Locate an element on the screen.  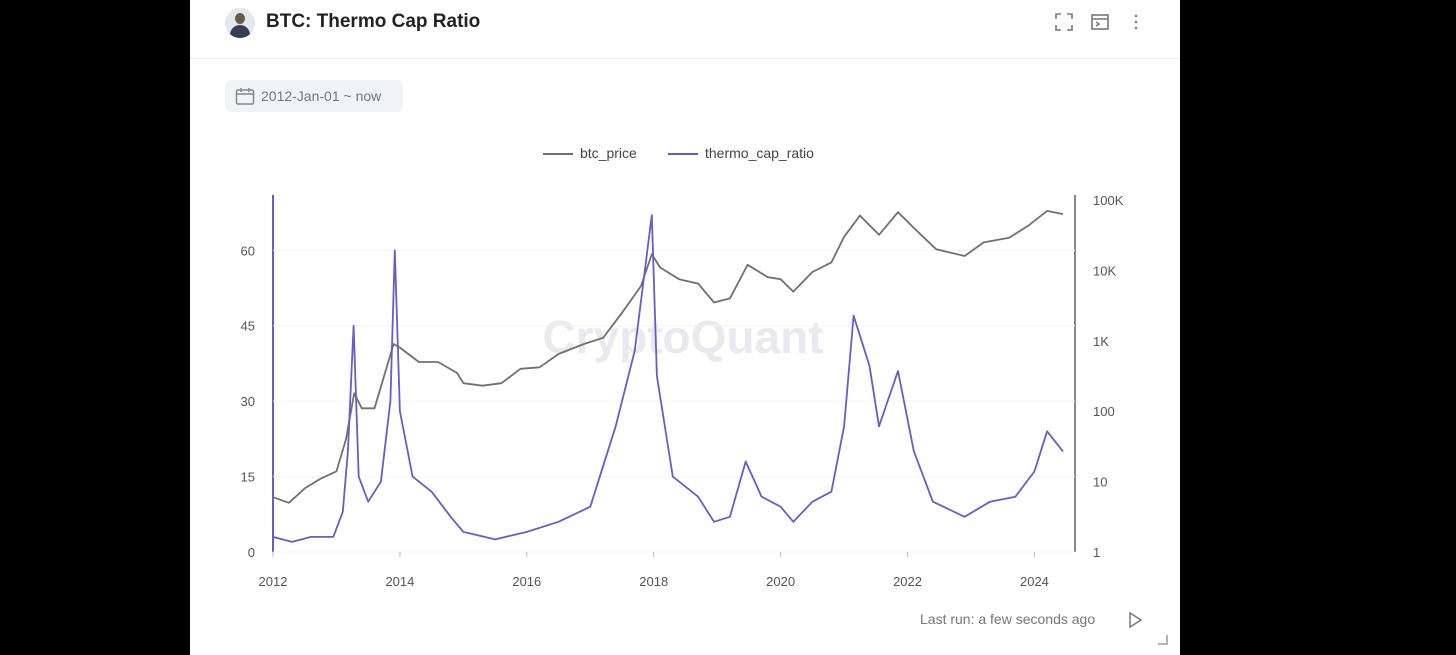
x-tick-label: 2012 is located at coordinates (273, 581).